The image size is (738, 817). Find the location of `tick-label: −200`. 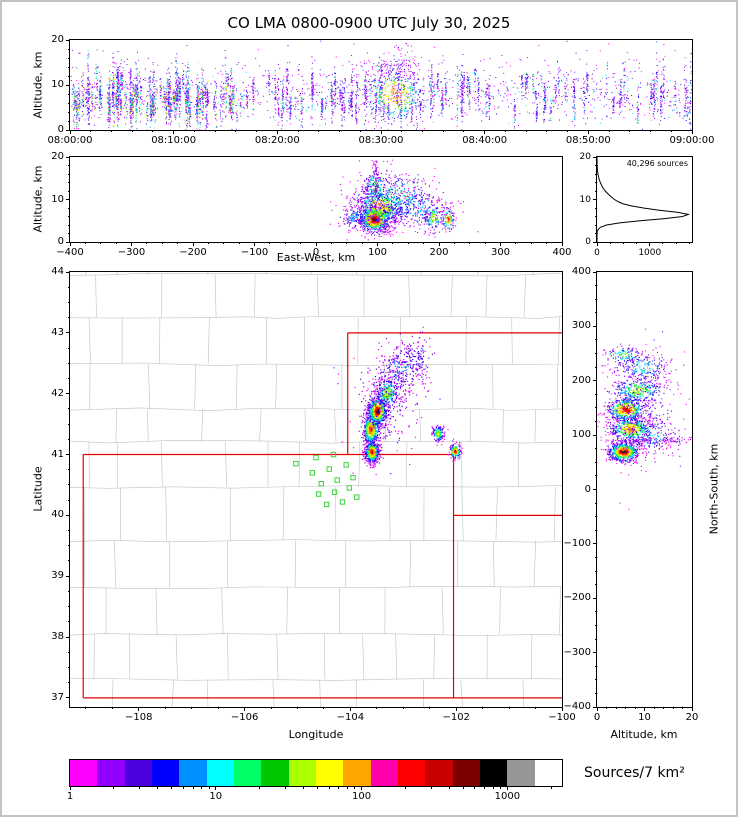

tick-label: −200 is located at coordinates (193, 252).